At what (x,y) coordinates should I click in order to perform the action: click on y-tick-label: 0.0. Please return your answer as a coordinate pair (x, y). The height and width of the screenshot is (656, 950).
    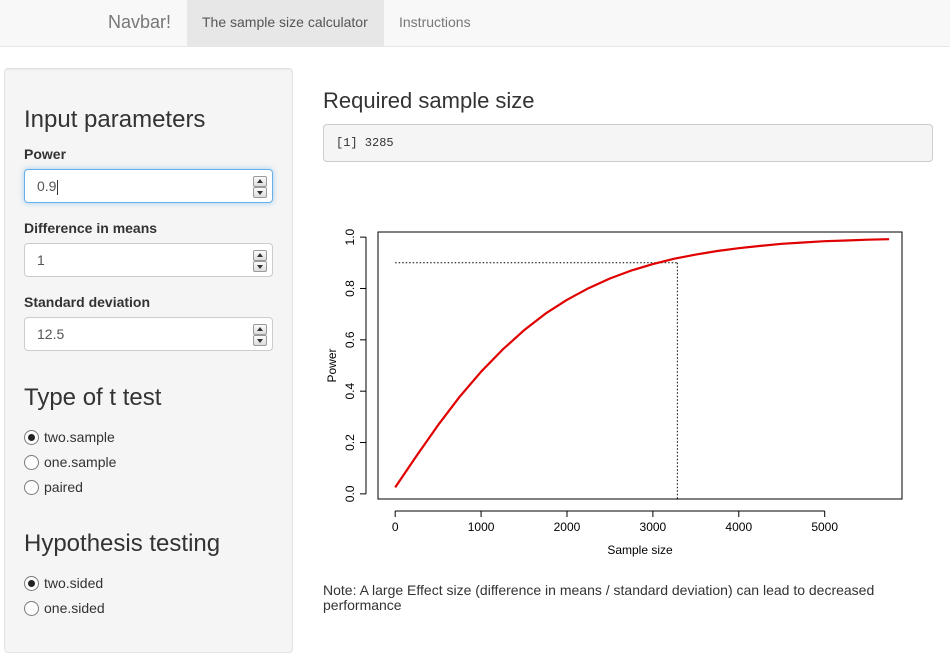
    Looking at the image, I should click on (350, 493).